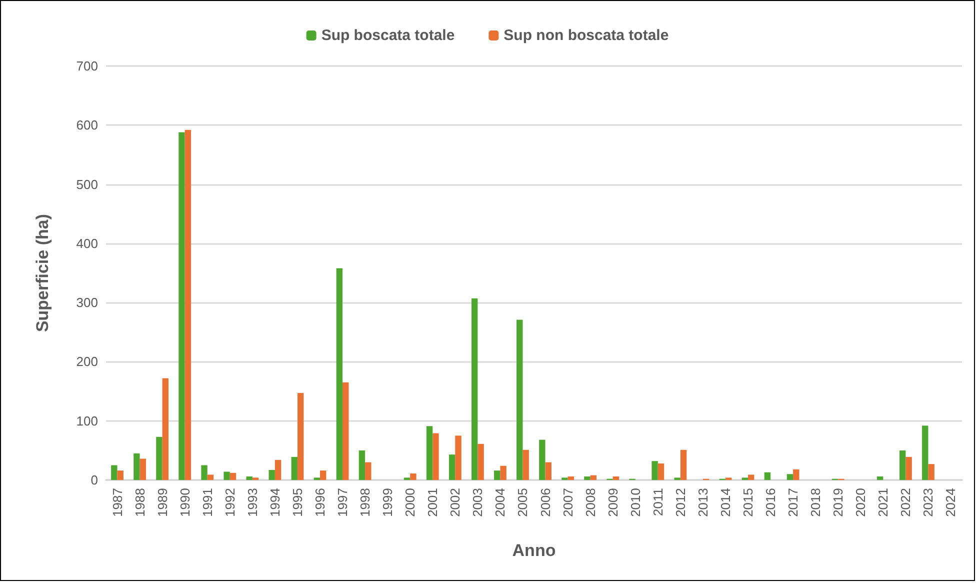 This screenshot has width=977, height=583. Describe the element at coordinates (274, 502) in the screenshot. I see `x-tick-label: 1994` at that location.